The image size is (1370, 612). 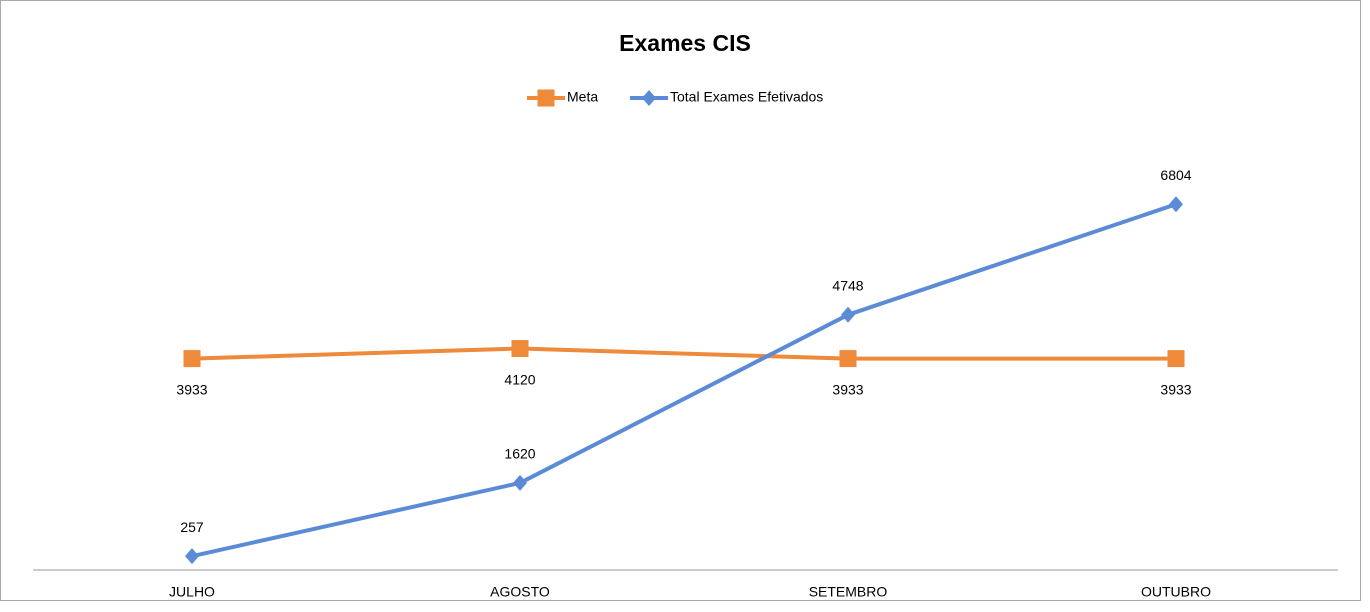 I want to click on chart-title: Exames CIS, so click(x=685, y=43).